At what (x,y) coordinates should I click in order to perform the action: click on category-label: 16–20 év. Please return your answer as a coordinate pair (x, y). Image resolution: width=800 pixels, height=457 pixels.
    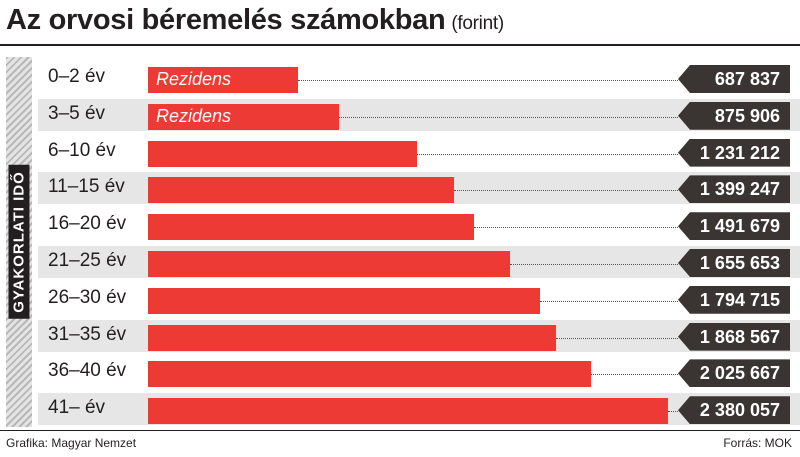
    Looking at the image, I should click on (87, 224).